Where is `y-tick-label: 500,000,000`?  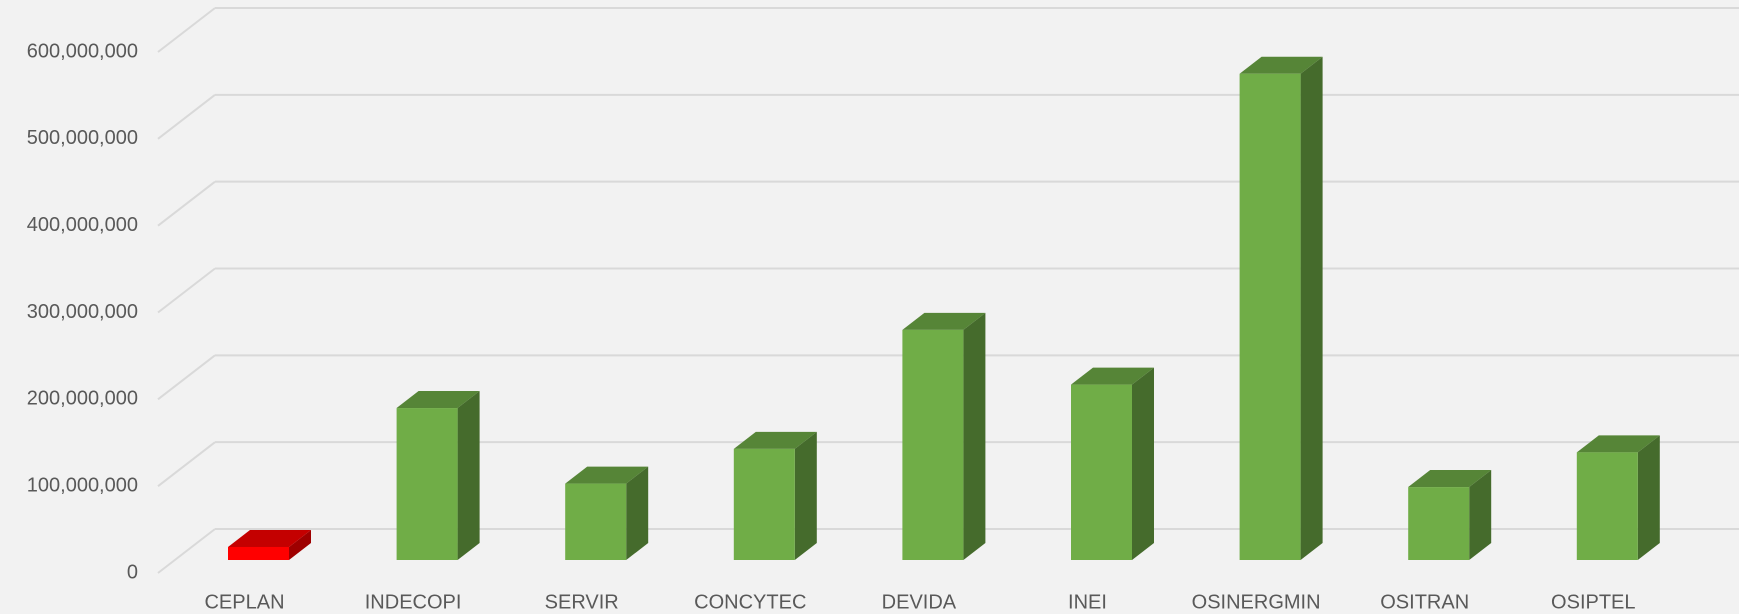
y-tick-label: 500,000,000 is located at coordinates (82, 138).